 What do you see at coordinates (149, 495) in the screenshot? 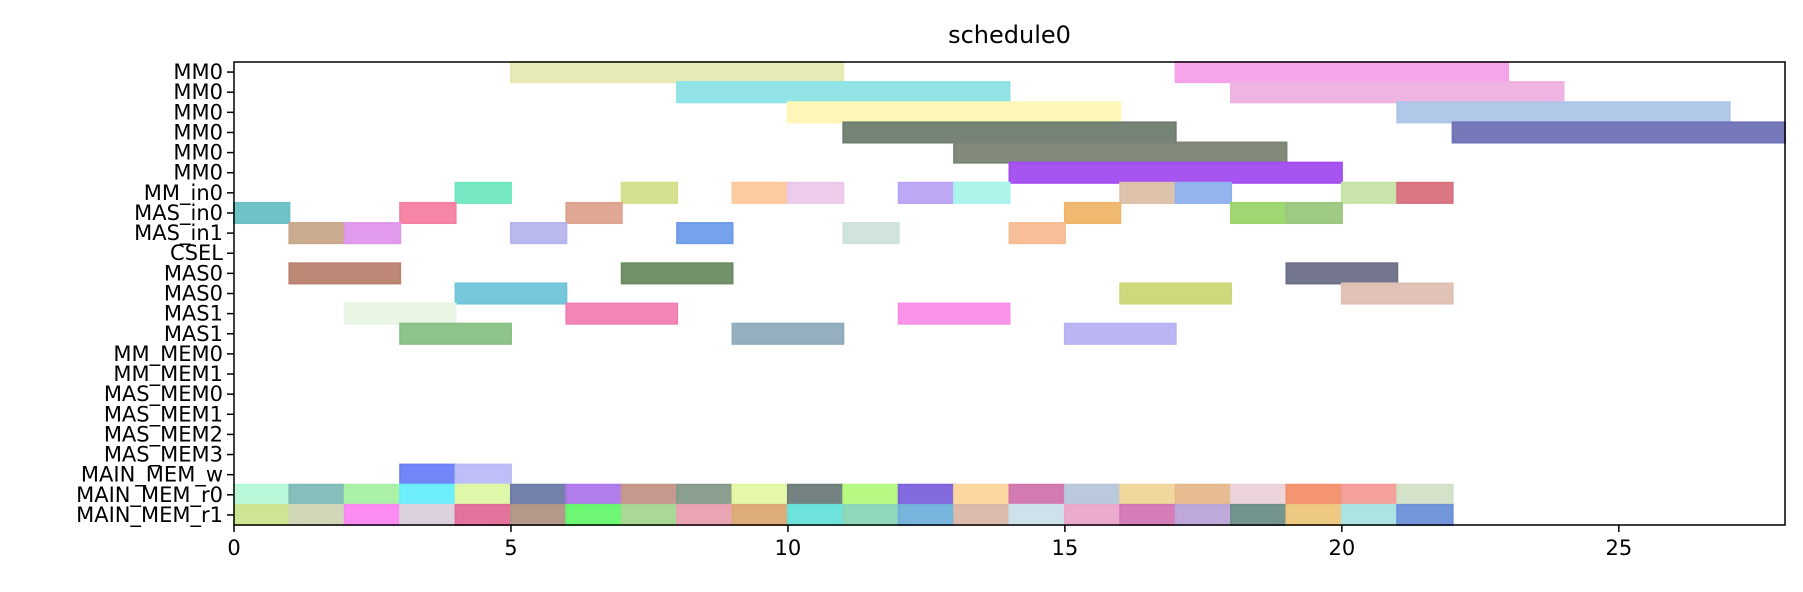
I see `y-tick-label: MAIN_MEM_r0` at bounding box center [149, 495].